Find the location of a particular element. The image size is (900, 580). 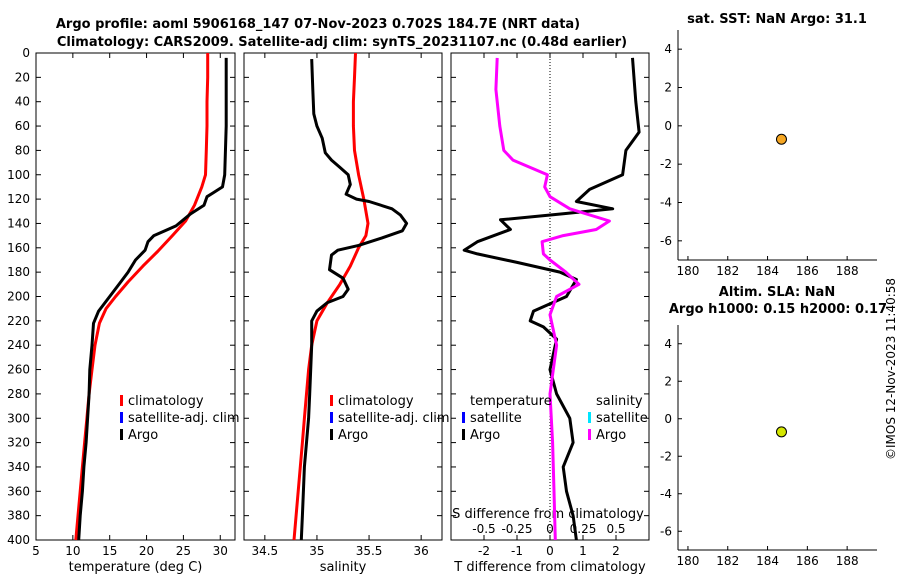

x2-tick-label: -0.25 is located at coordinates (516, 529).